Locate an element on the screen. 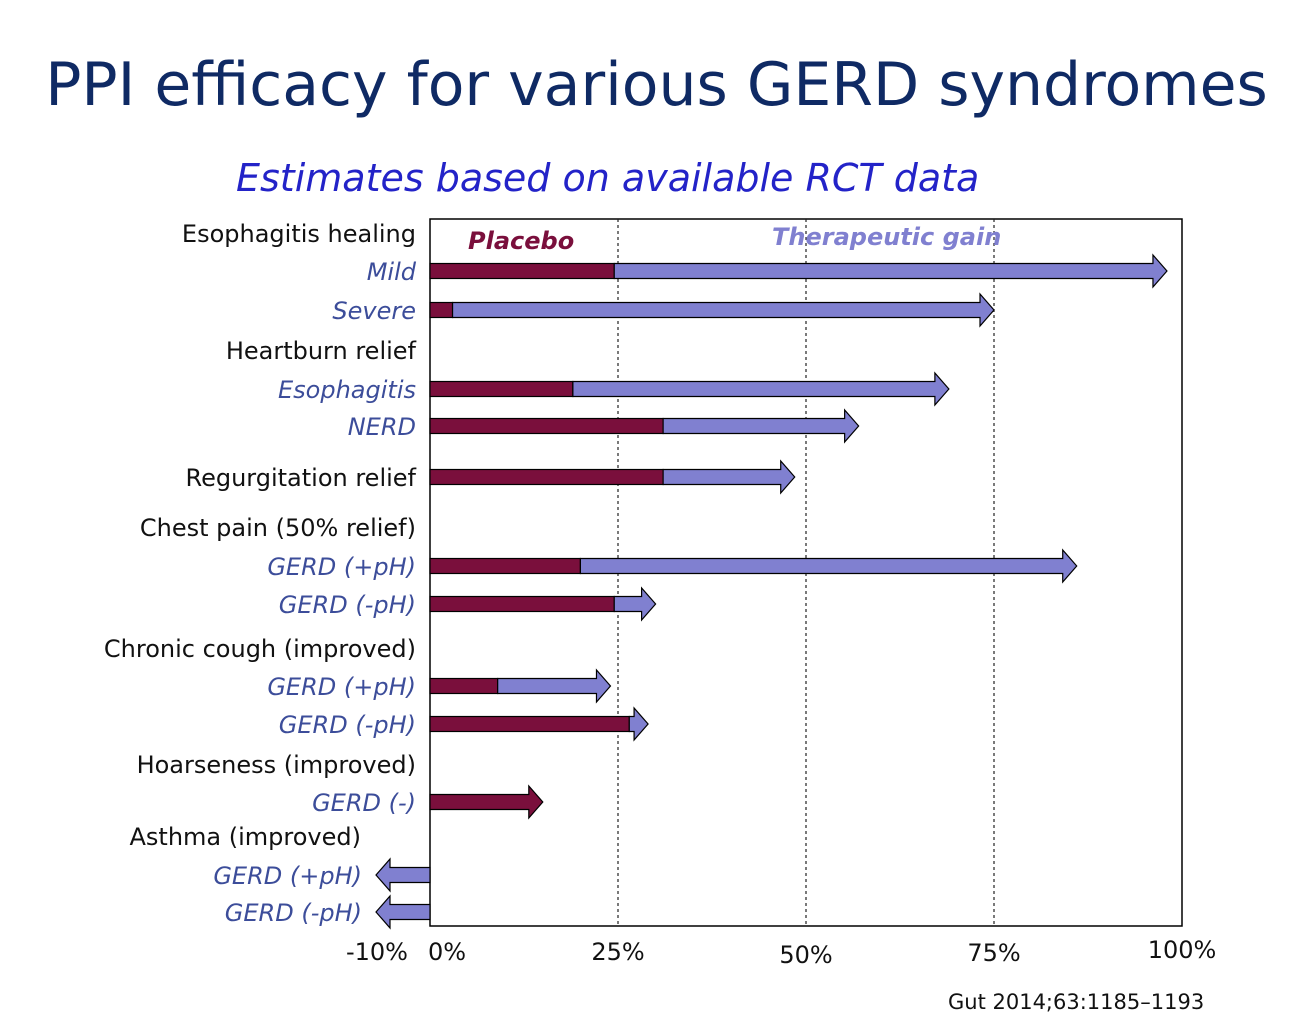 This screenshot has height=1032, width=1313. subcategory-label: Mild is located at coordinates (392, 272).